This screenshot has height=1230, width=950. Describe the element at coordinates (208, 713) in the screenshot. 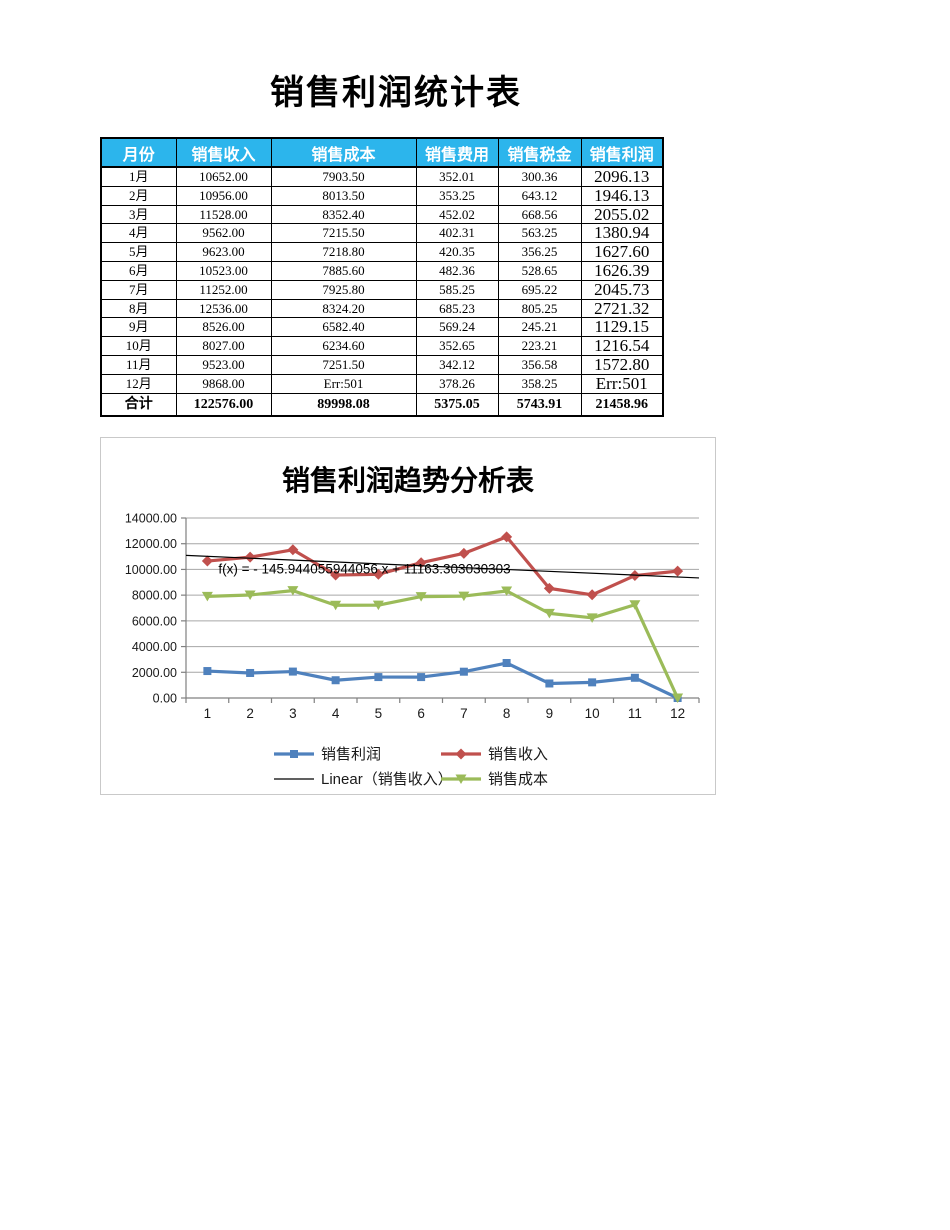

I see `x-axis-label: 1` at that location.